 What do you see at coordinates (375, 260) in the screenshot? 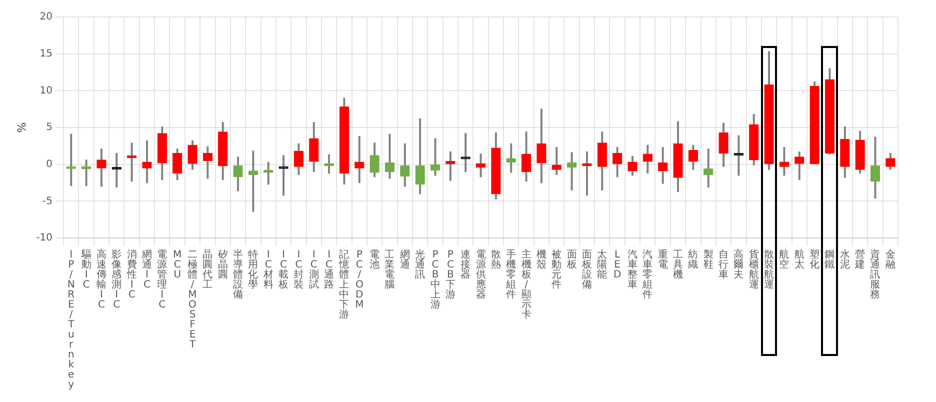
I see `x-tick-label: 電池` at bounding box center [375, 260].